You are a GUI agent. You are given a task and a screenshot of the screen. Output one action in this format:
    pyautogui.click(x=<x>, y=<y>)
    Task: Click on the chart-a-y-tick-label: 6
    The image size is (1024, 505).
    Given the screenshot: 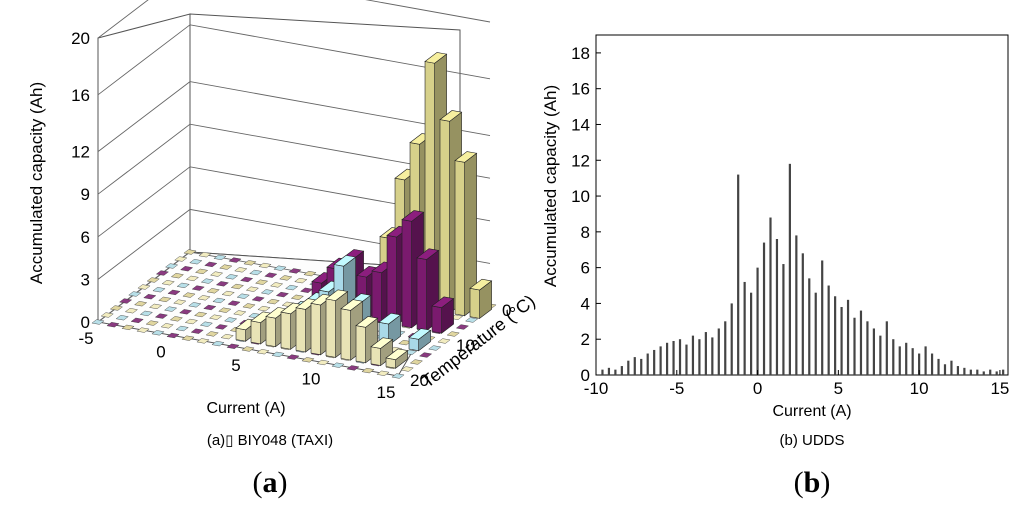 What is the action you would take?
    pyautogui.click(x=85, y=237)
    